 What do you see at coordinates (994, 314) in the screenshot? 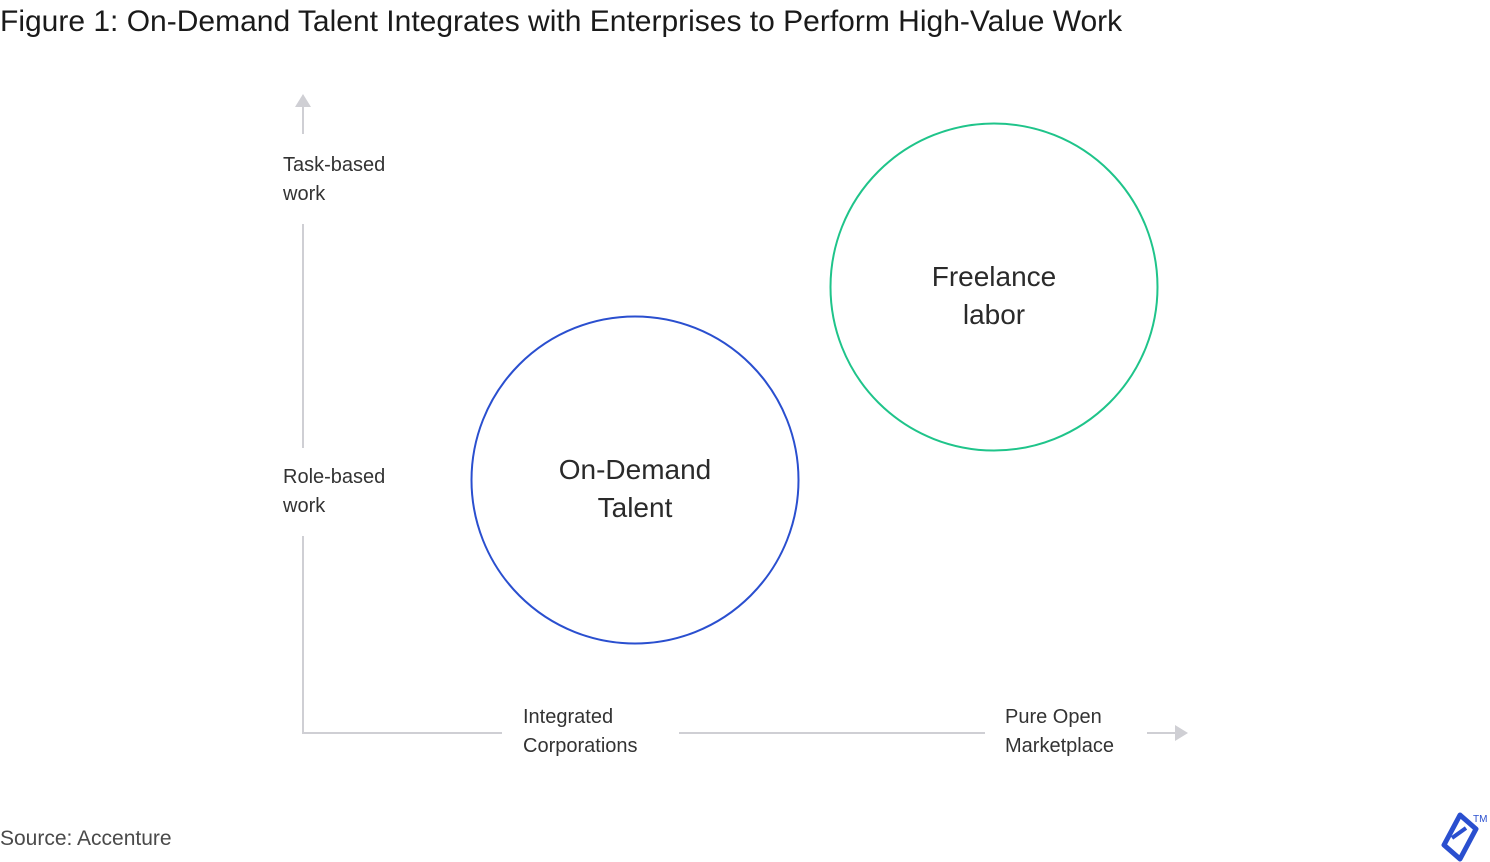
I see `freelance-labor-label-line-2: labor` at bounding box center [994, 314].